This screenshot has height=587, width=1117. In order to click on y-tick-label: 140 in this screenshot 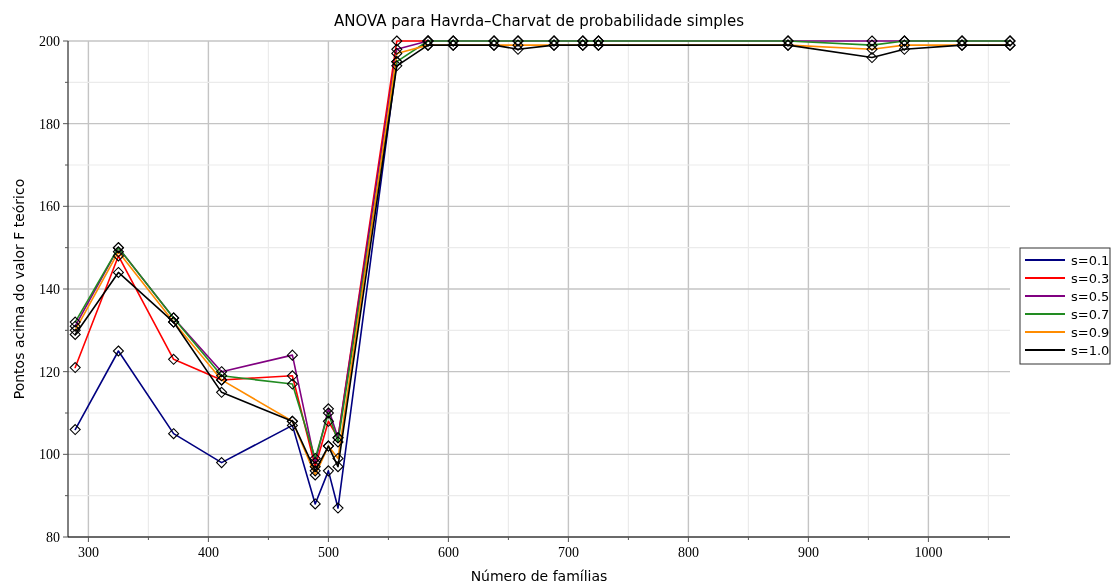, I will do `click(49, 289)`.